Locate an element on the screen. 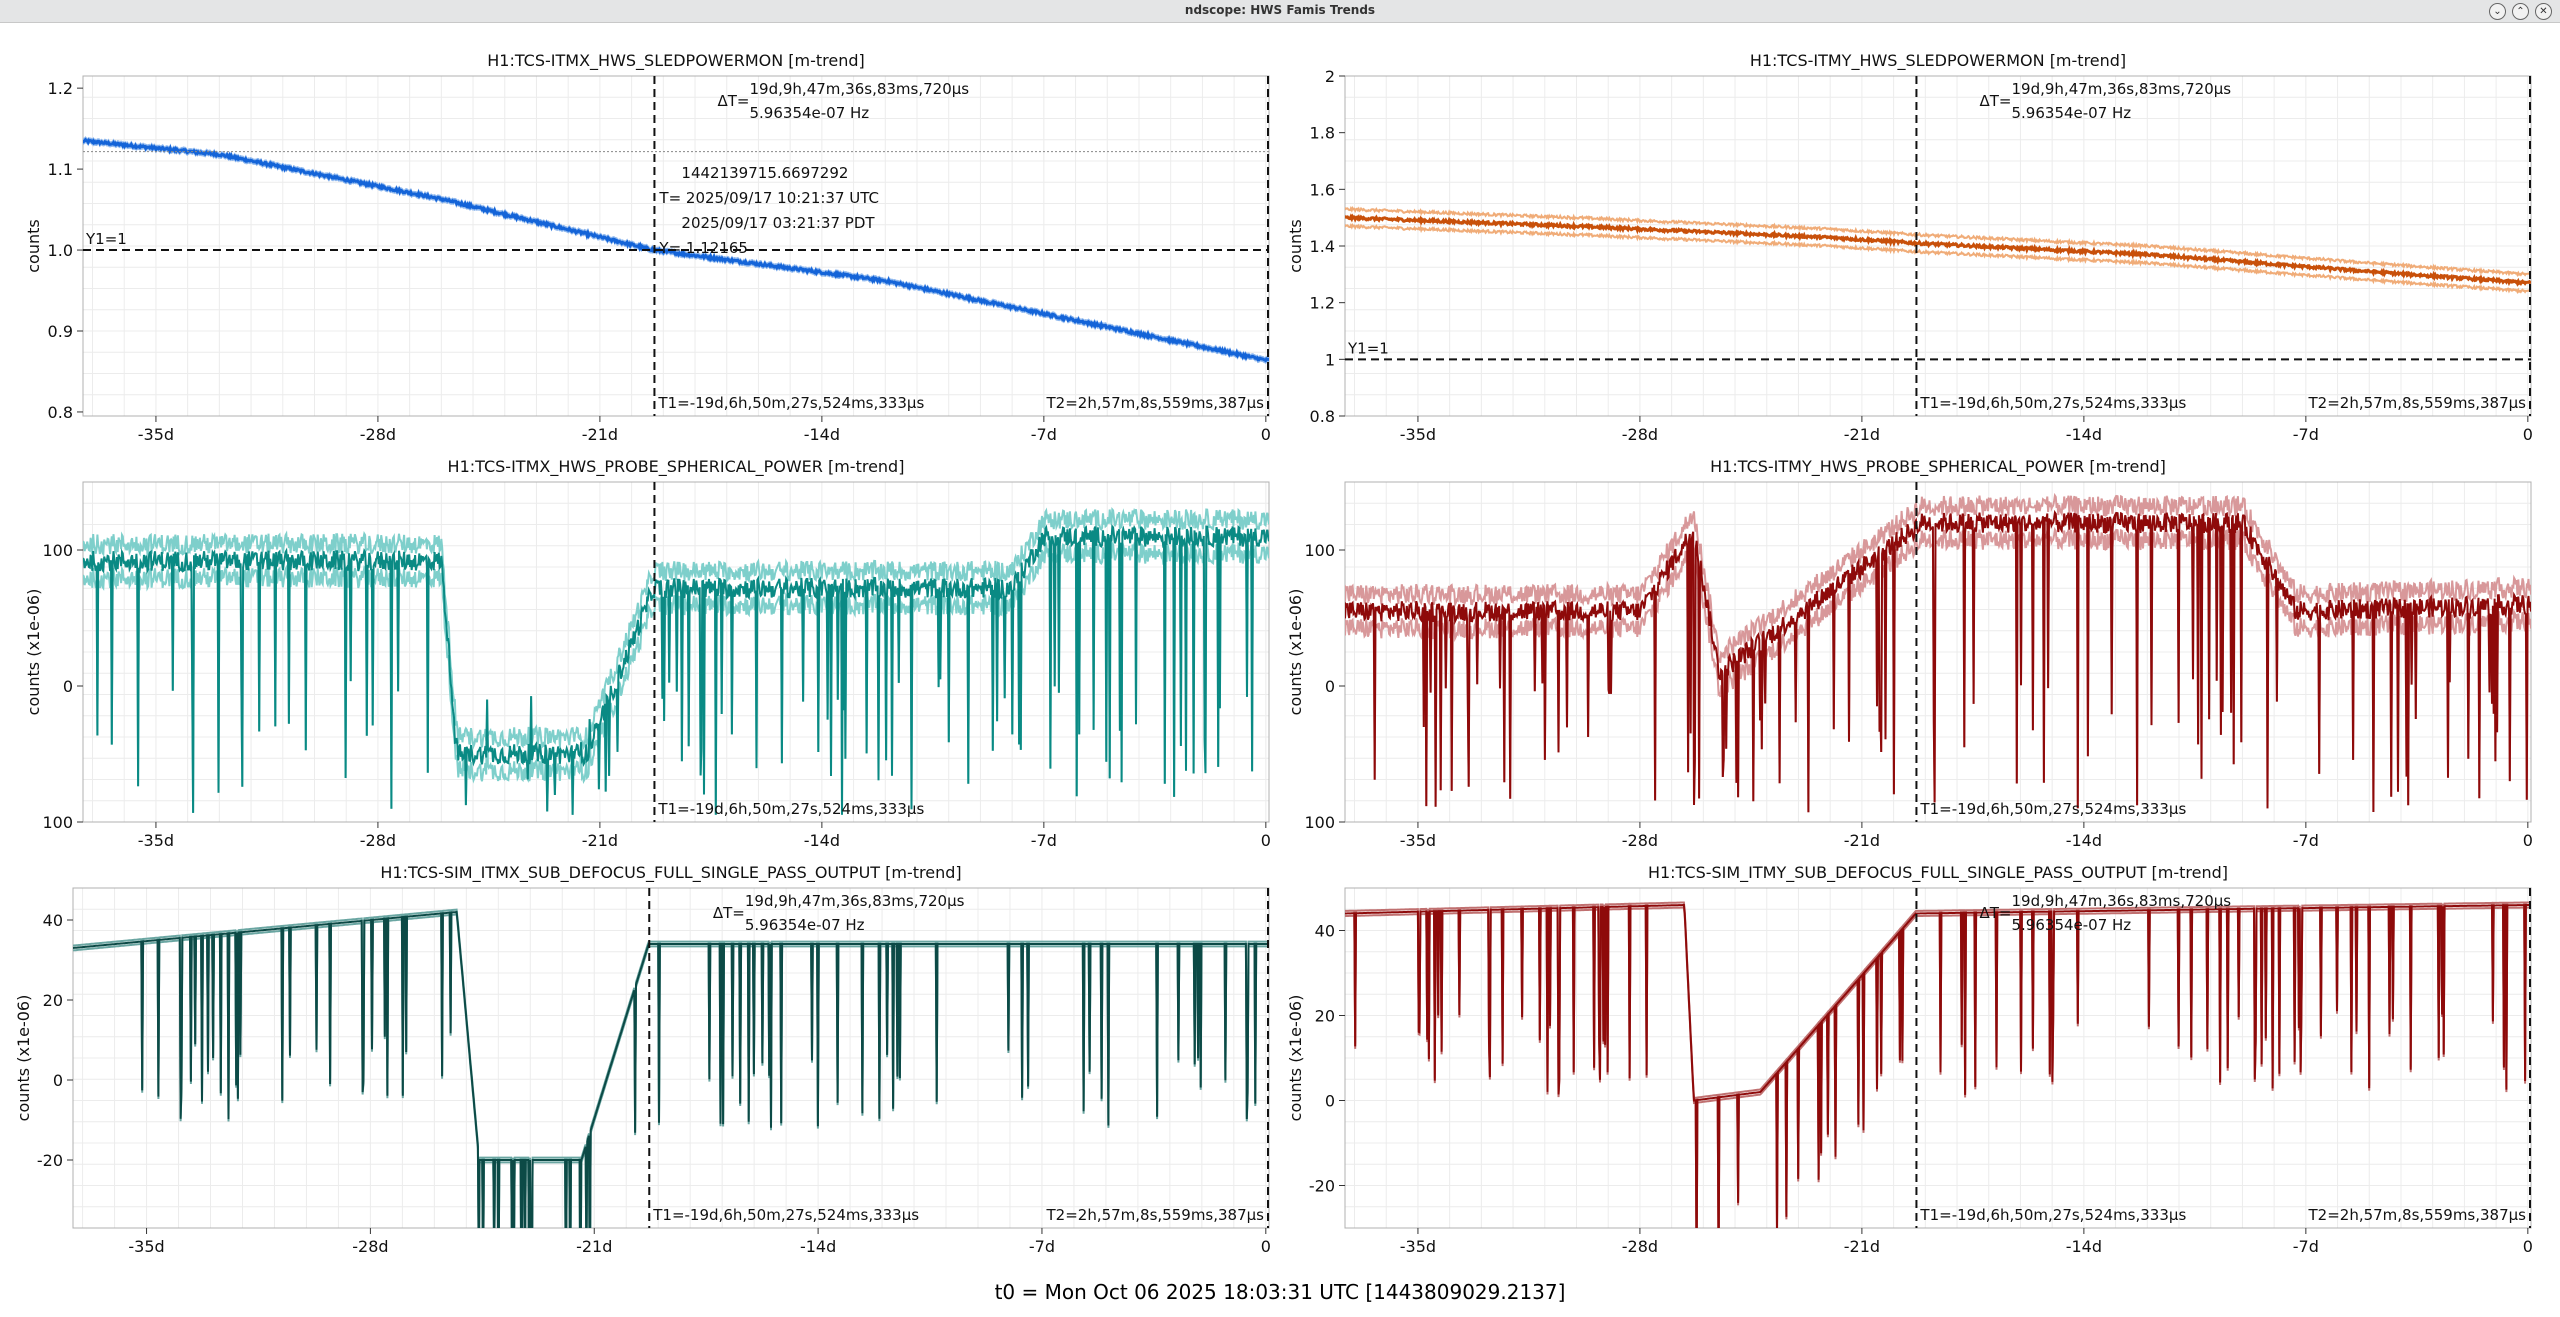  y-axis-label: counts is located at coordinates (33, 245).